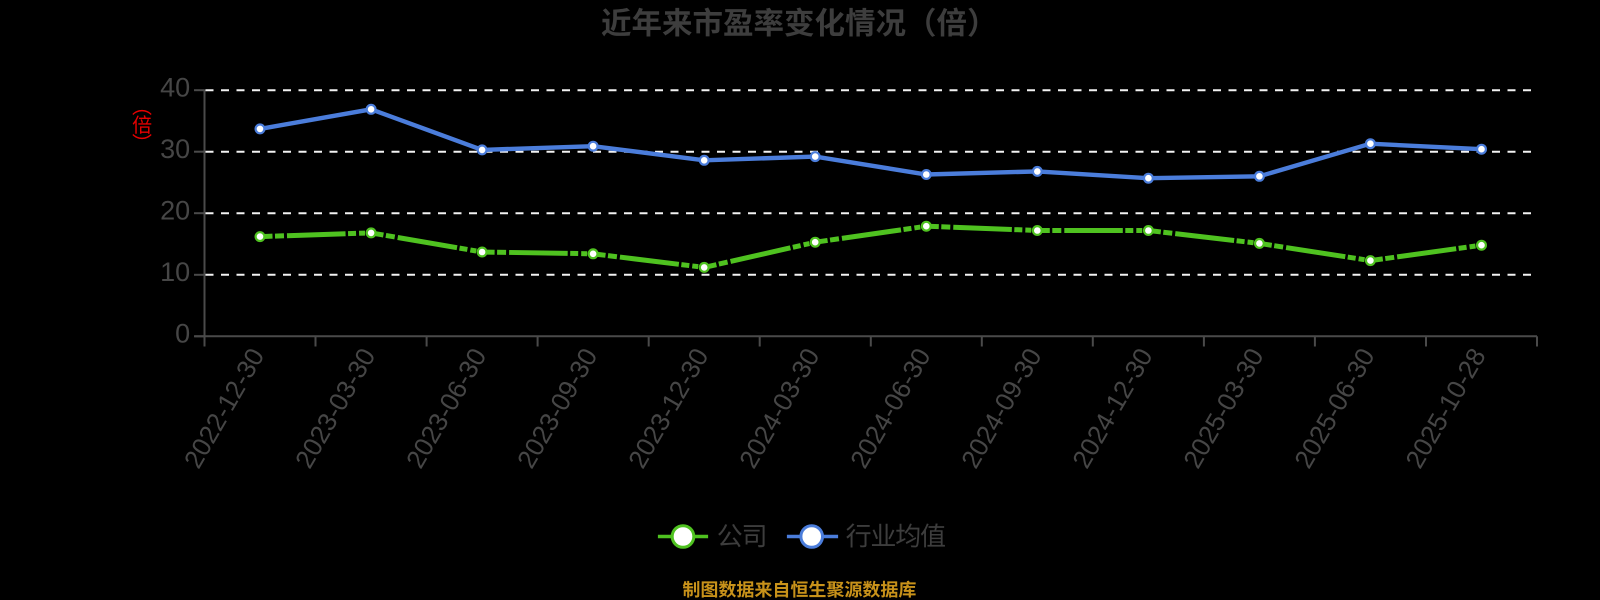 This screenshot has height=600, width=1600. Describe the element at coordinates (182, 334) in the screenshot. I see `svg-text: 0` at that location.